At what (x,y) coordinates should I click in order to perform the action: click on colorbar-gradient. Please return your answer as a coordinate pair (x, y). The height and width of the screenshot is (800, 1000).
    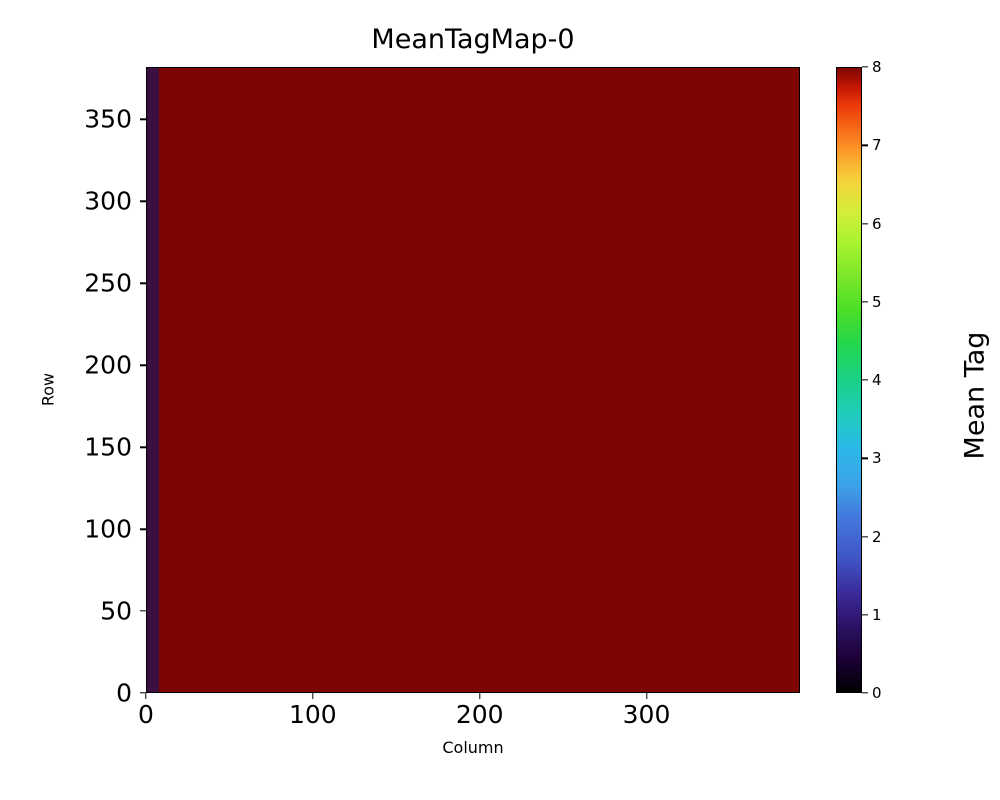
    Looking at the image, I should click on (849, 380).